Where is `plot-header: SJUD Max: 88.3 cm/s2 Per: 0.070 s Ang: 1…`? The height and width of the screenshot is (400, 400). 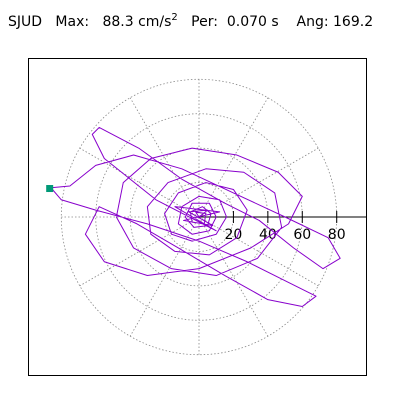
plot-header: SJUD Max: 88.3 cm/s2 Per: 0.070 s Ang: 1… is located at coordinates (190, 21).